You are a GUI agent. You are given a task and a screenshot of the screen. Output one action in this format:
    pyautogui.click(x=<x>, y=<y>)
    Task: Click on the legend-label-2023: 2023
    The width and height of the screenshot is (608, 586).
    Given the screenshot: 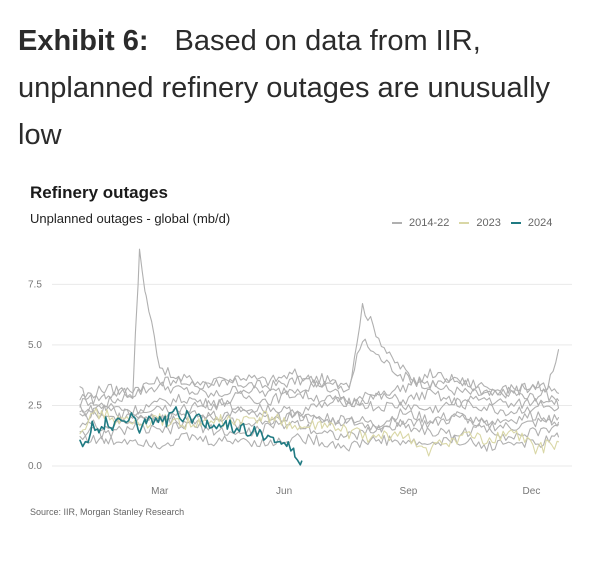 What is the action you would take?
    pyautogui.click(x=488, y=223)
    